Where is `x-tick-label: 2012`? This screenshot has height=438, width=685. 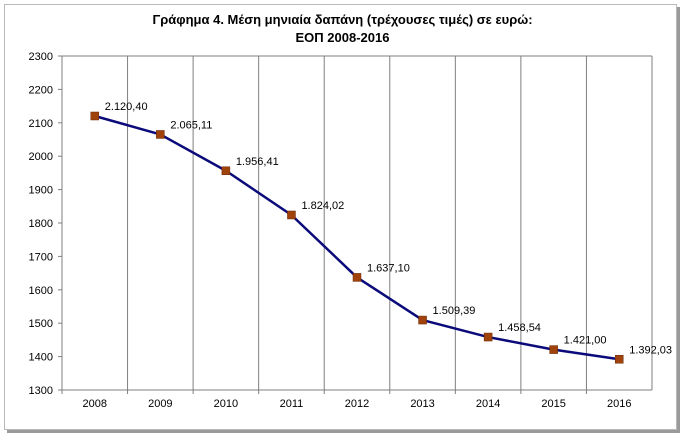
x-tick-label: 2012 is located at coordinates (357, 404).